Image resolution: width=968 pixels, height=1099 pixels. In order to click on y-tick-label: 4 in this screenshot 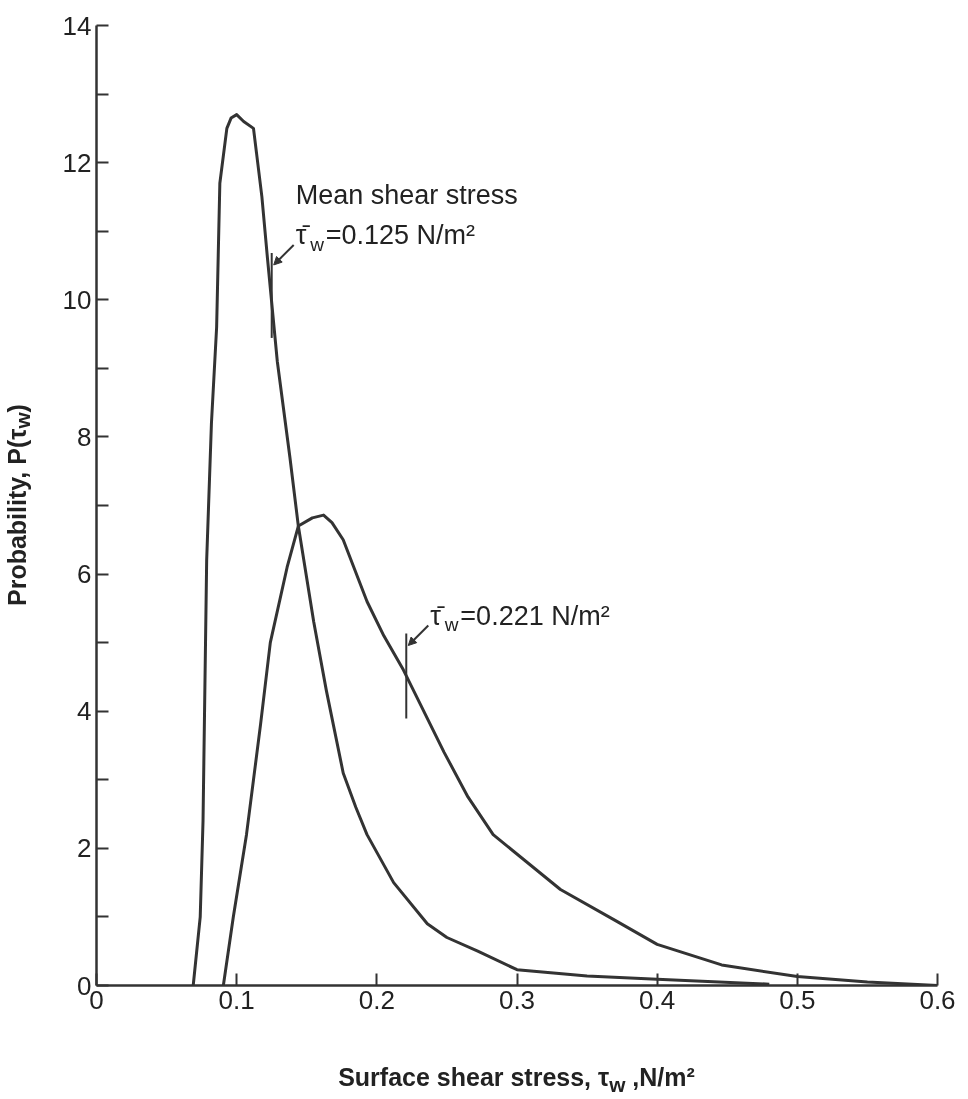, I will do `click(84, 711)`.